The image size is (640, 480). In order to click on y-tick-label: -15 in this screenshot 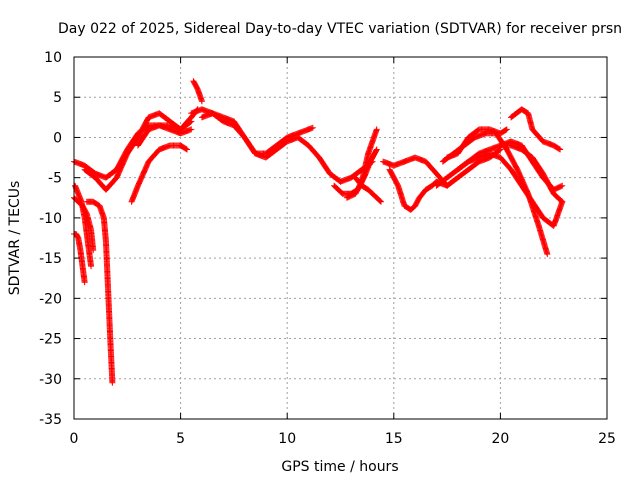, I will do `click(50, 259)`.